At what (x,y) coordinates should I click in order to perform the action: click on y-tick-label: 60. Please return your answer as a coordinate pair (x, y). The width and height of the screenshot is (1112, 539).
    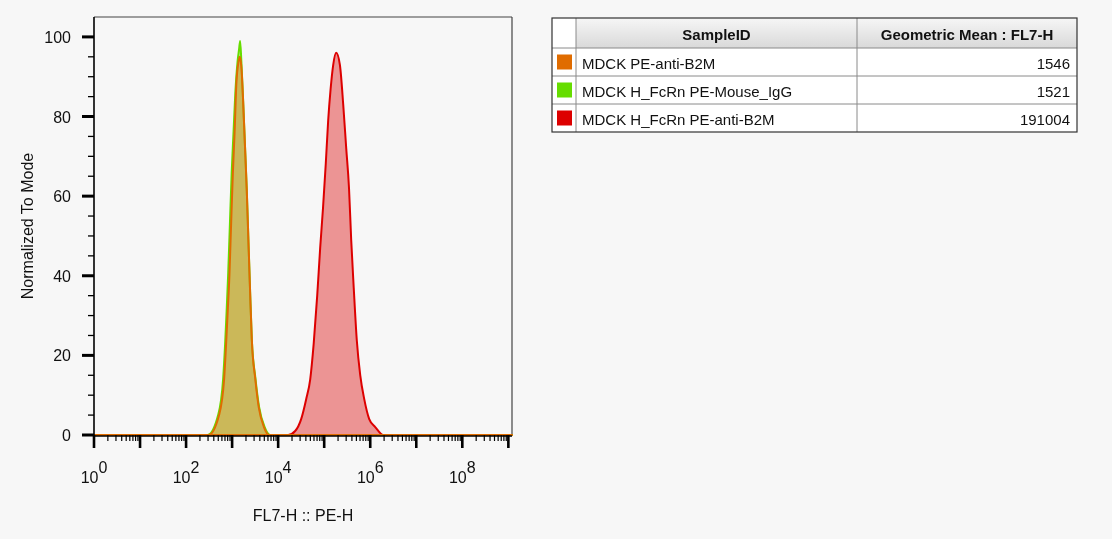
    Looking at the image, I should click on (62, 196).